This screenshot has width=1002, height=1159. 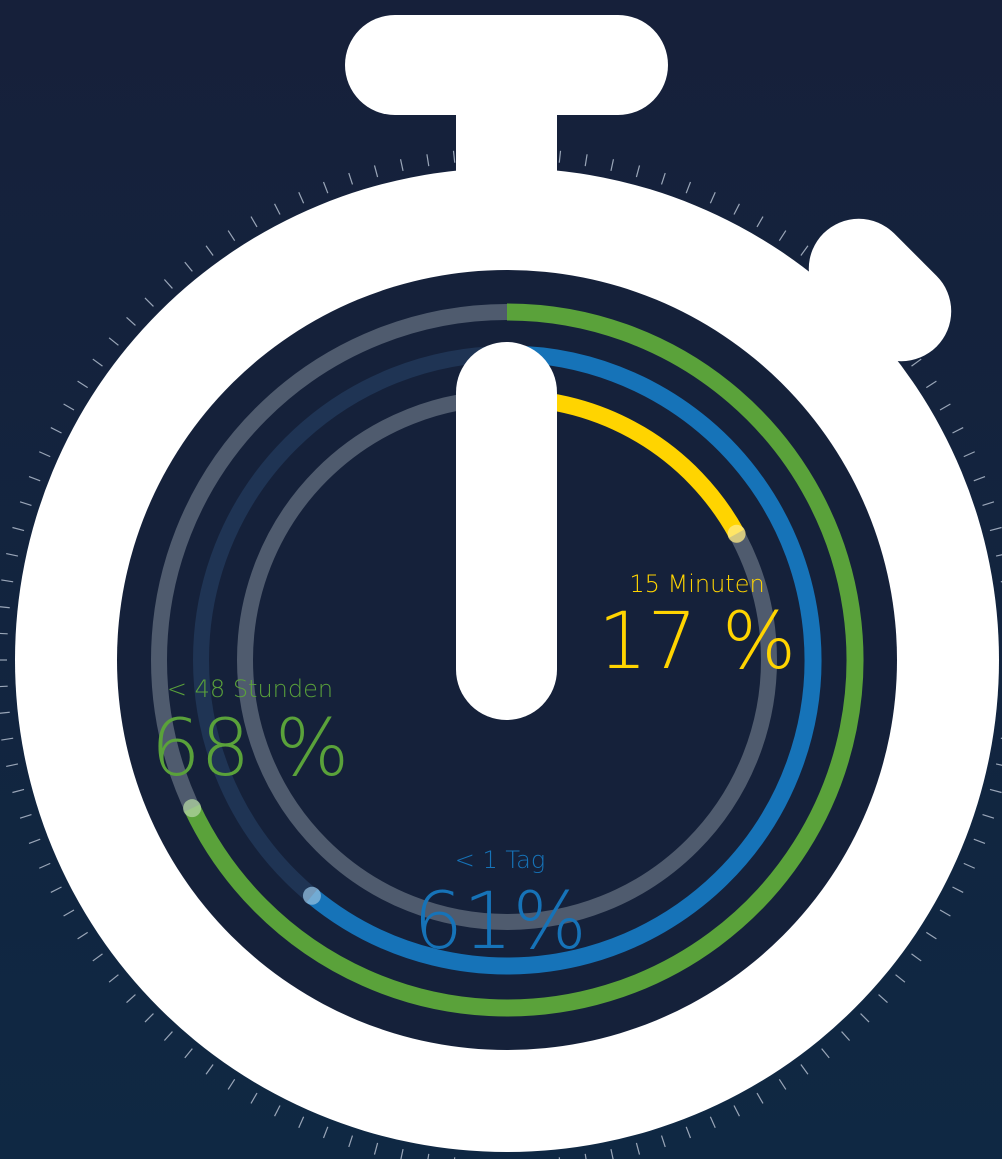 I want to click on hand, so click(x=506, y=531).